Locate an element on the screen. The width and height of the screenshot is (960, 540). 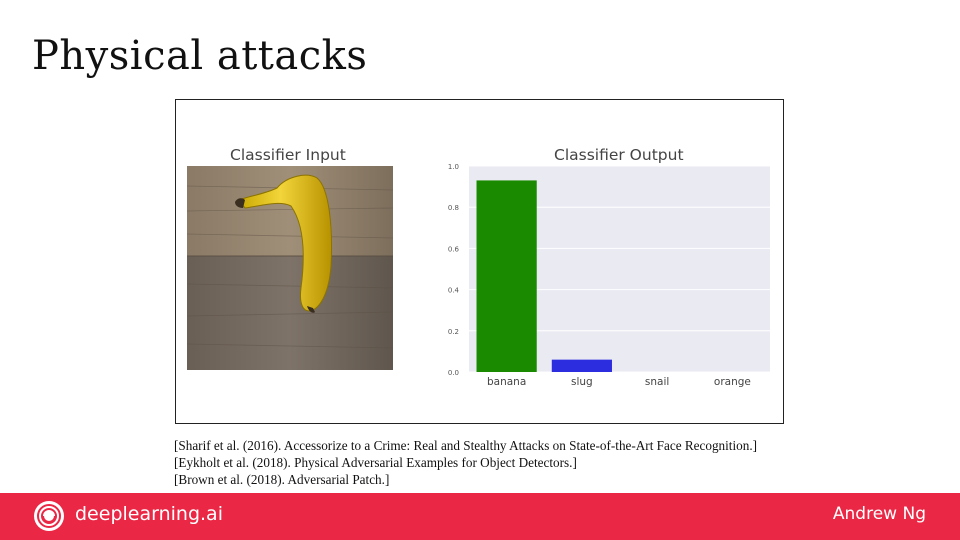
y-tick-label: 0.0 is located at coordinates (453, 373).